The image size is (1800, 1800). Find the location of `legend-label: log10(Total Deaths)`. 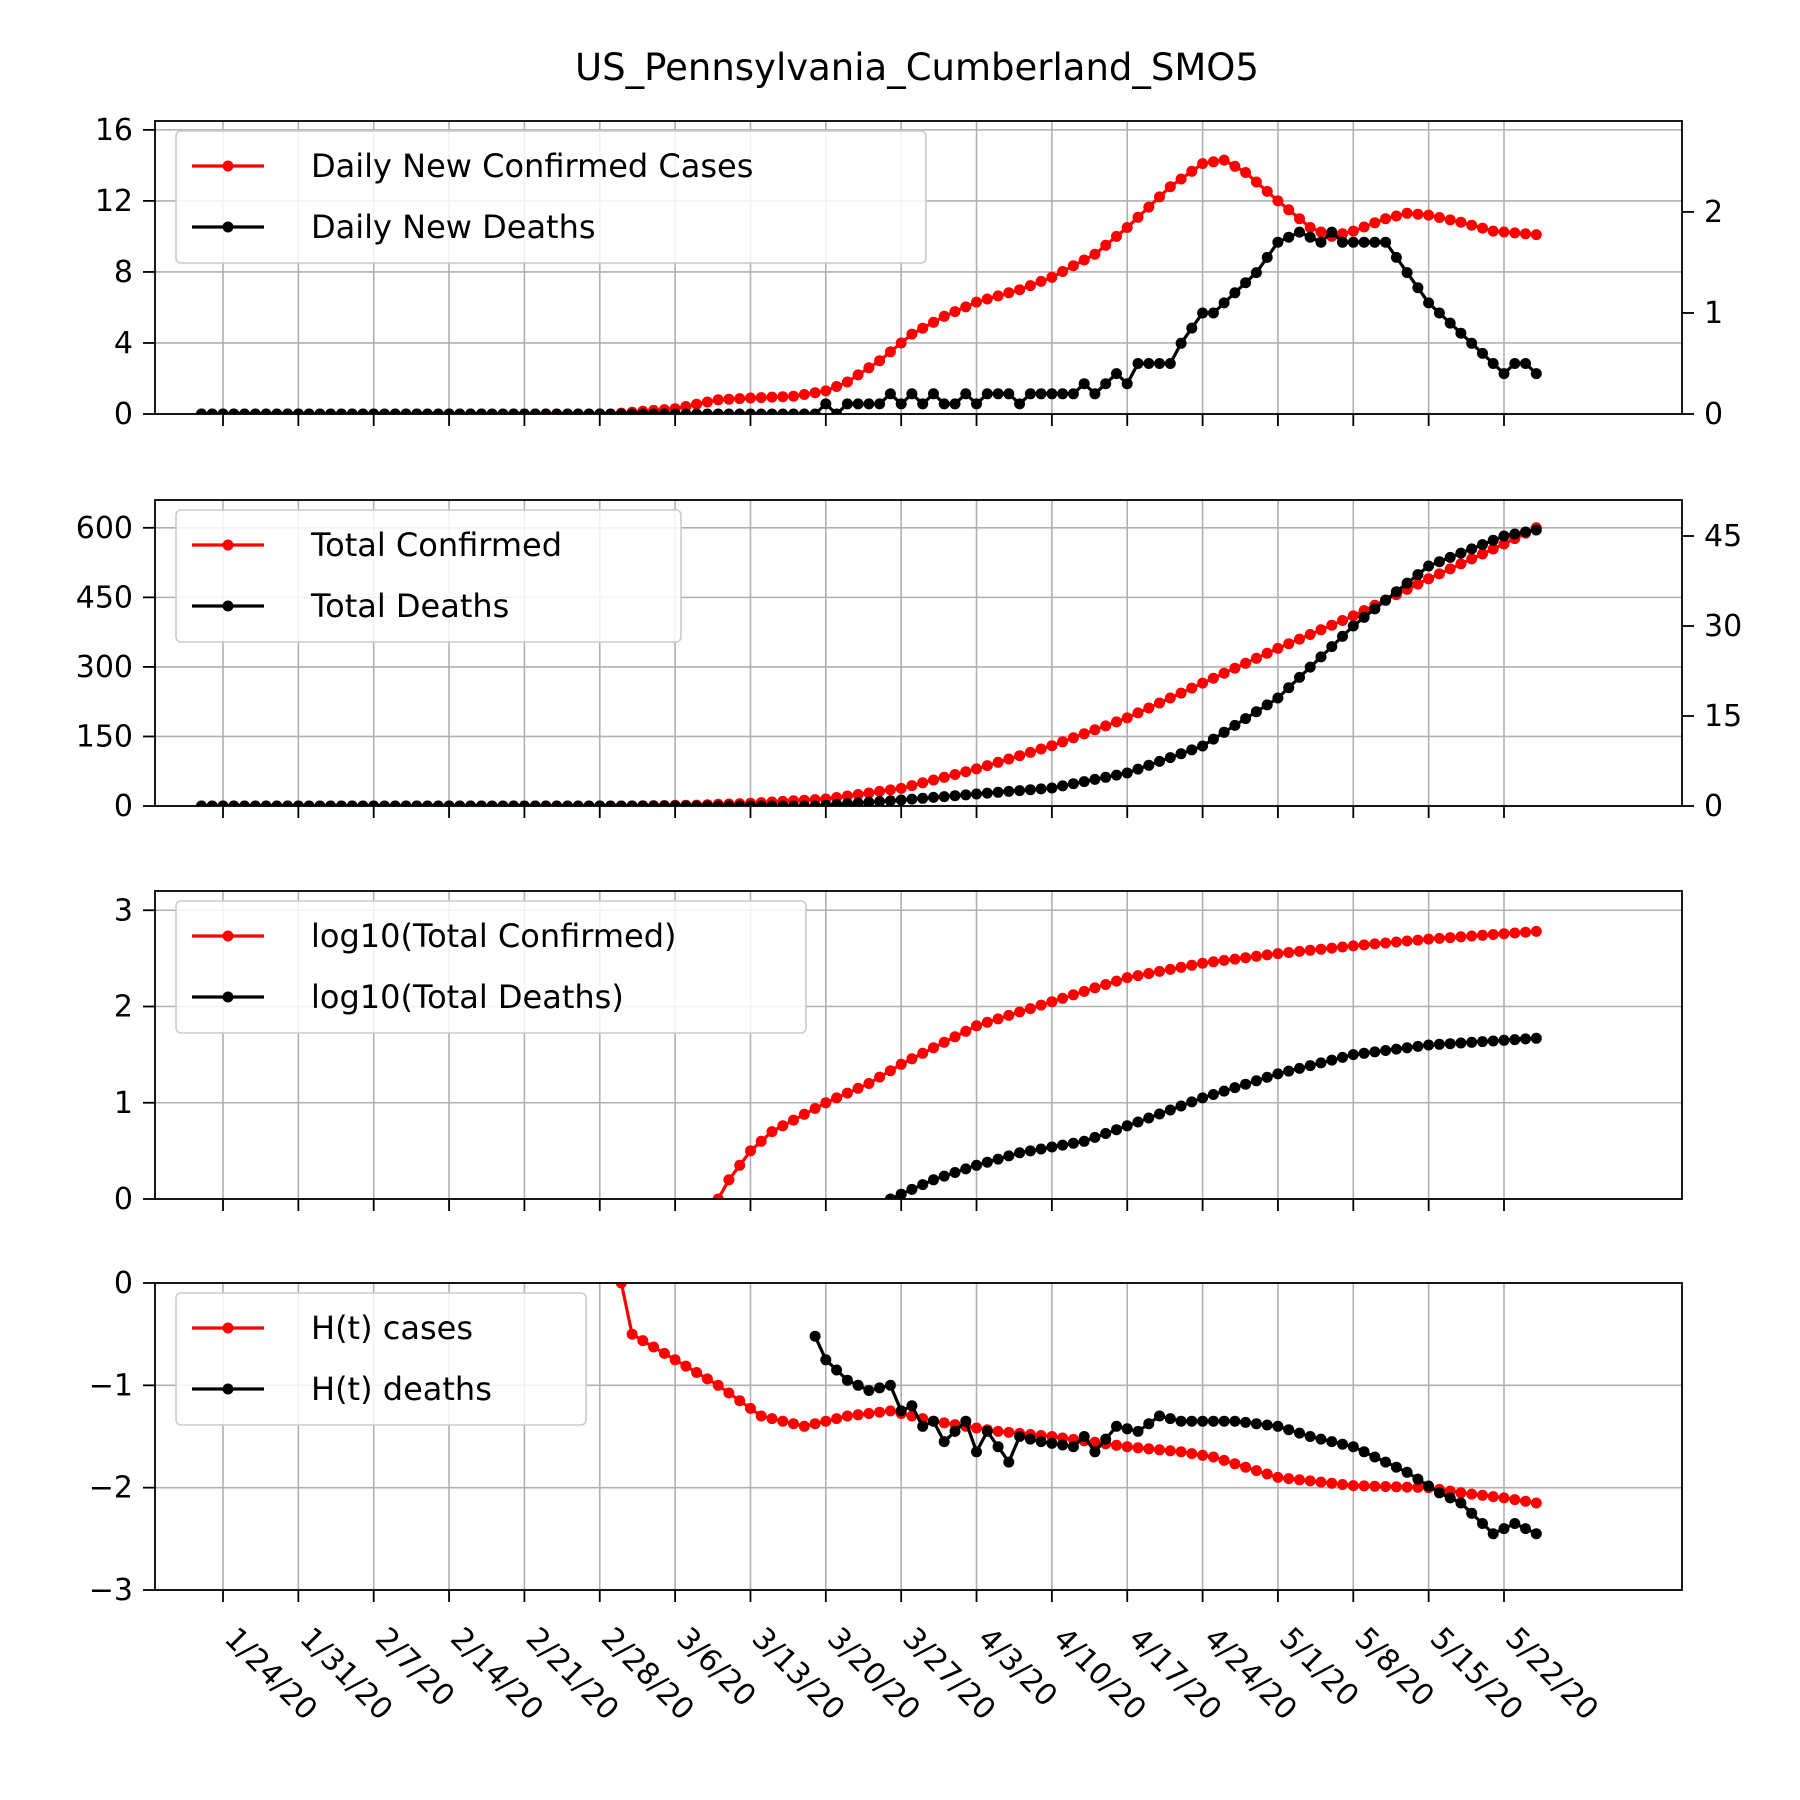

legend-label: log10(Total Deaths) is located at coordinates (467, 997).